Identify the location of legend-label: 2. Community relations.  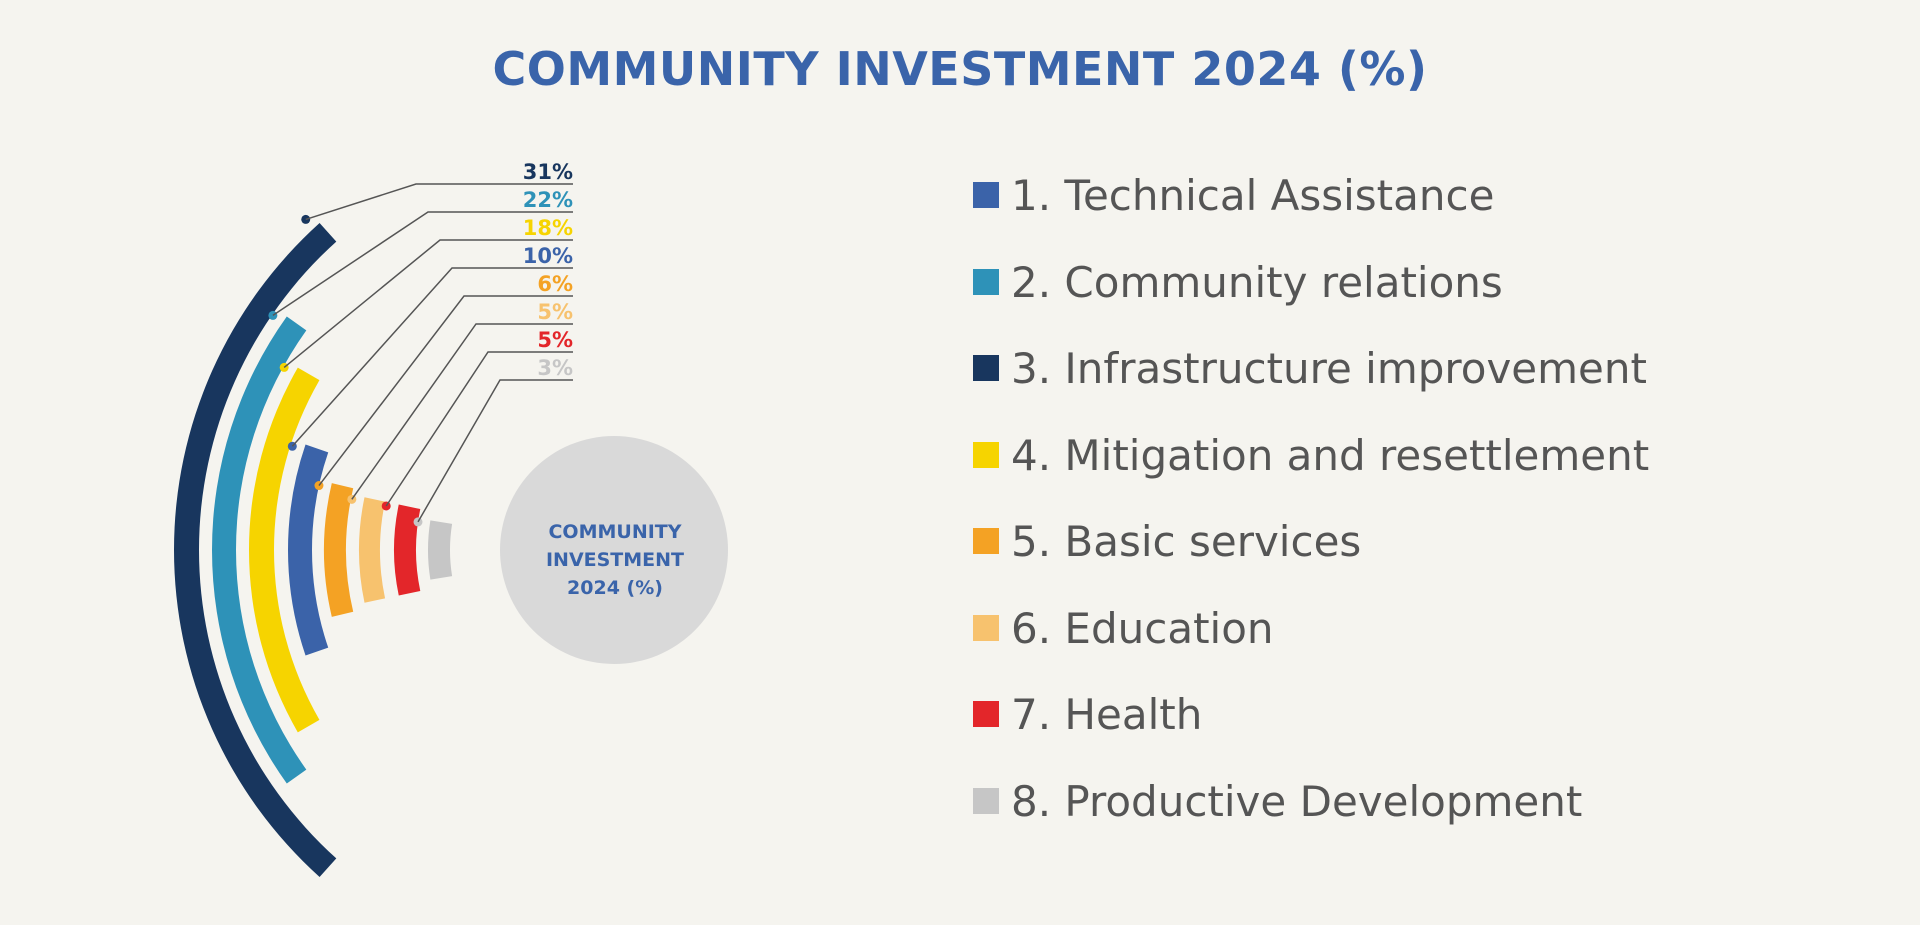
(1257, 282).